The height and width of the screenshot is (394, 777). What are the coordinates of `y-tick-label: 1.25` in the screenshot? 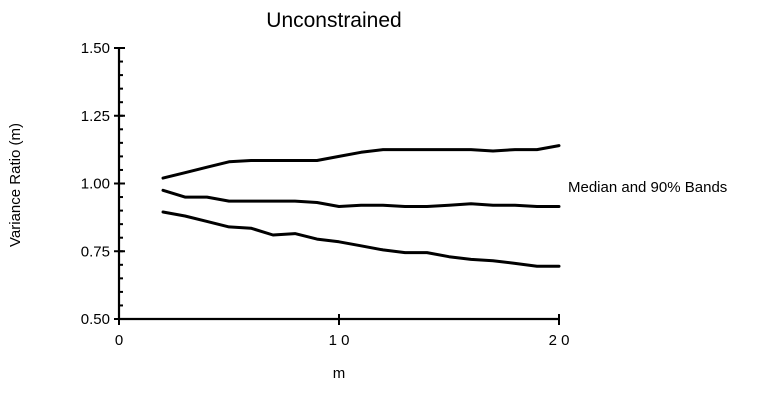 It's located at (95, 116).